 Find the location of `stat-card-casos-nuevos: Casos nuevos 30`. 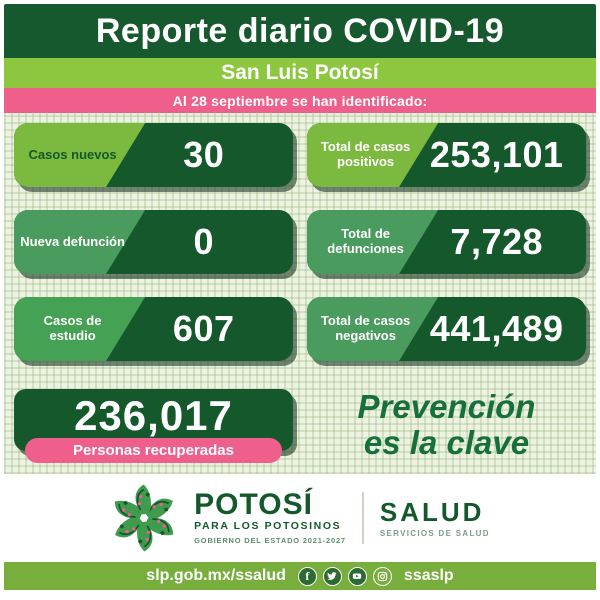

stat-card-casos-nuevos: Casos nuevos 30 is located at coordinates (153, 155).